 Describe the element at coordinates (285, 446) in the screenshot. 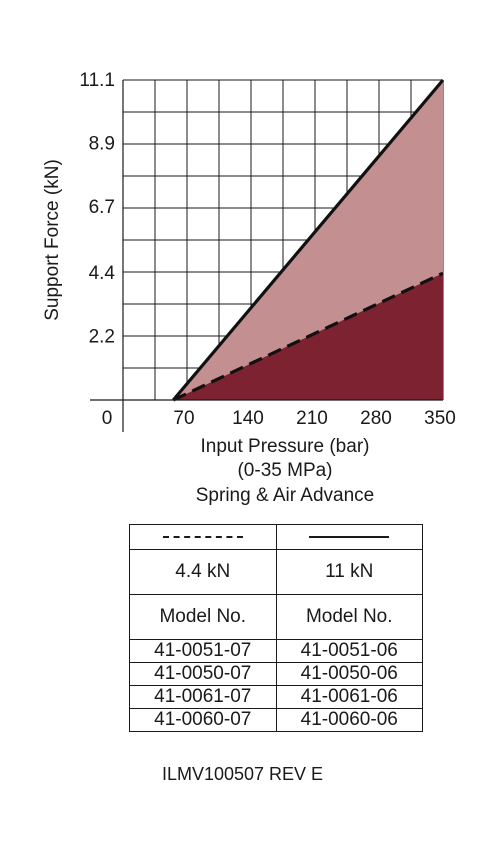

I see `x-axis-label: Input Pressure (bar)` at that location.